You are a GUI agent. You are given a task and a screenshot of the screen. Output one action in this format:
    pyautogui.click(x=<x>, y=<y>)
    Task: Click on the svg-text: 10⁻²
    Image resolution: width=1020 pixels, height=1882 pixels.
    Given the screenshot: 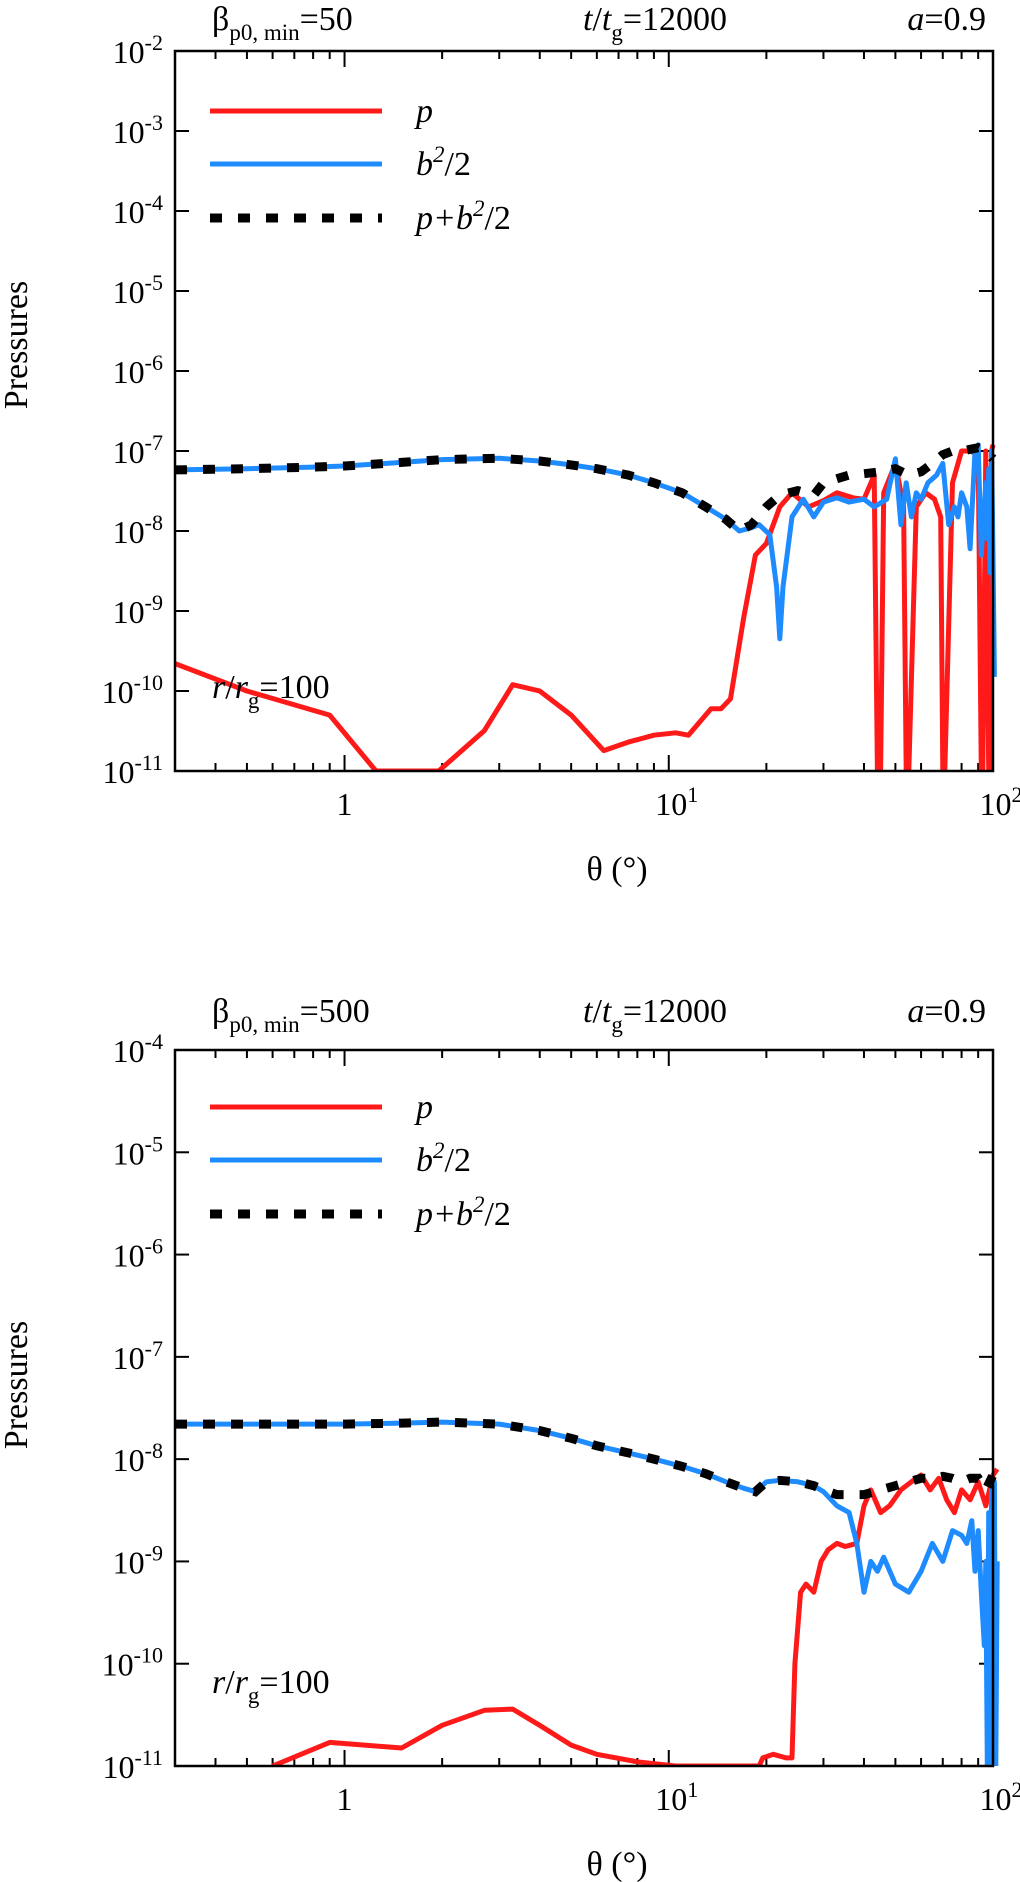 What is the action you would take?
    pyautogui.click(x=138, y=50)
    